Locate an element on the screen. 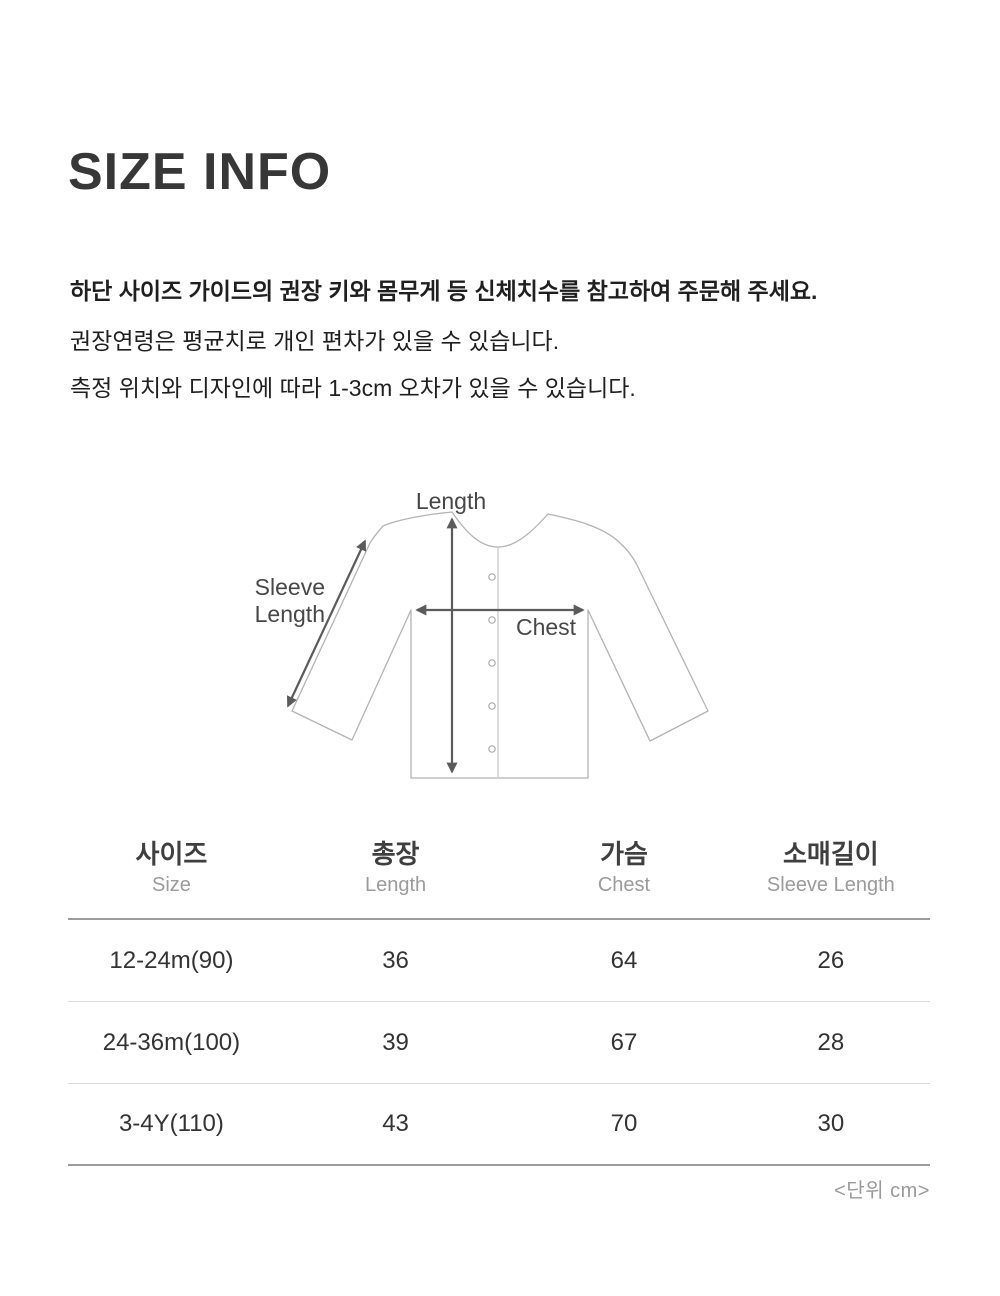  note-line-2: 권장연령은 평균치로 개인 편차가 있을 수 있습니다. is located at coordinates (315, 341).